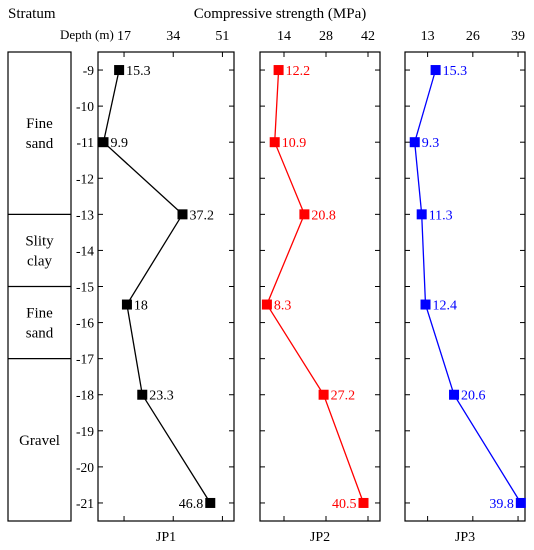 The width and height of the screenshot is (534, 550). Describe the element at coordinates (298, 71) in the screenshot. I see `data-label: 12.2` at that location.